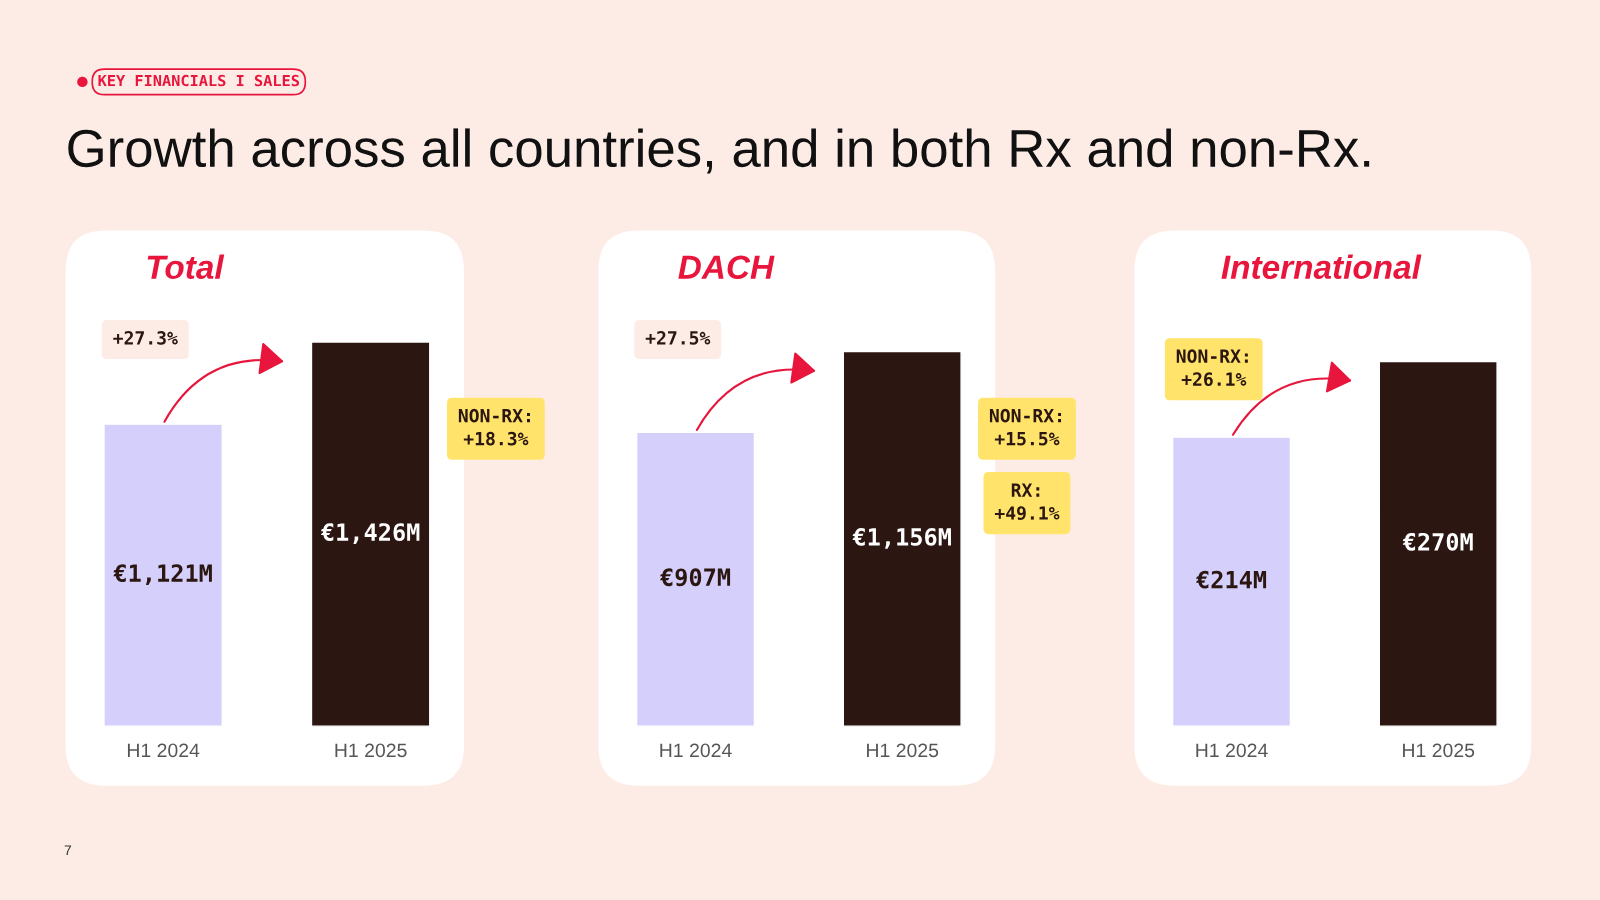 This screenshot has width=1600, height=900. I want to click on text: International, so click(1321, 267).